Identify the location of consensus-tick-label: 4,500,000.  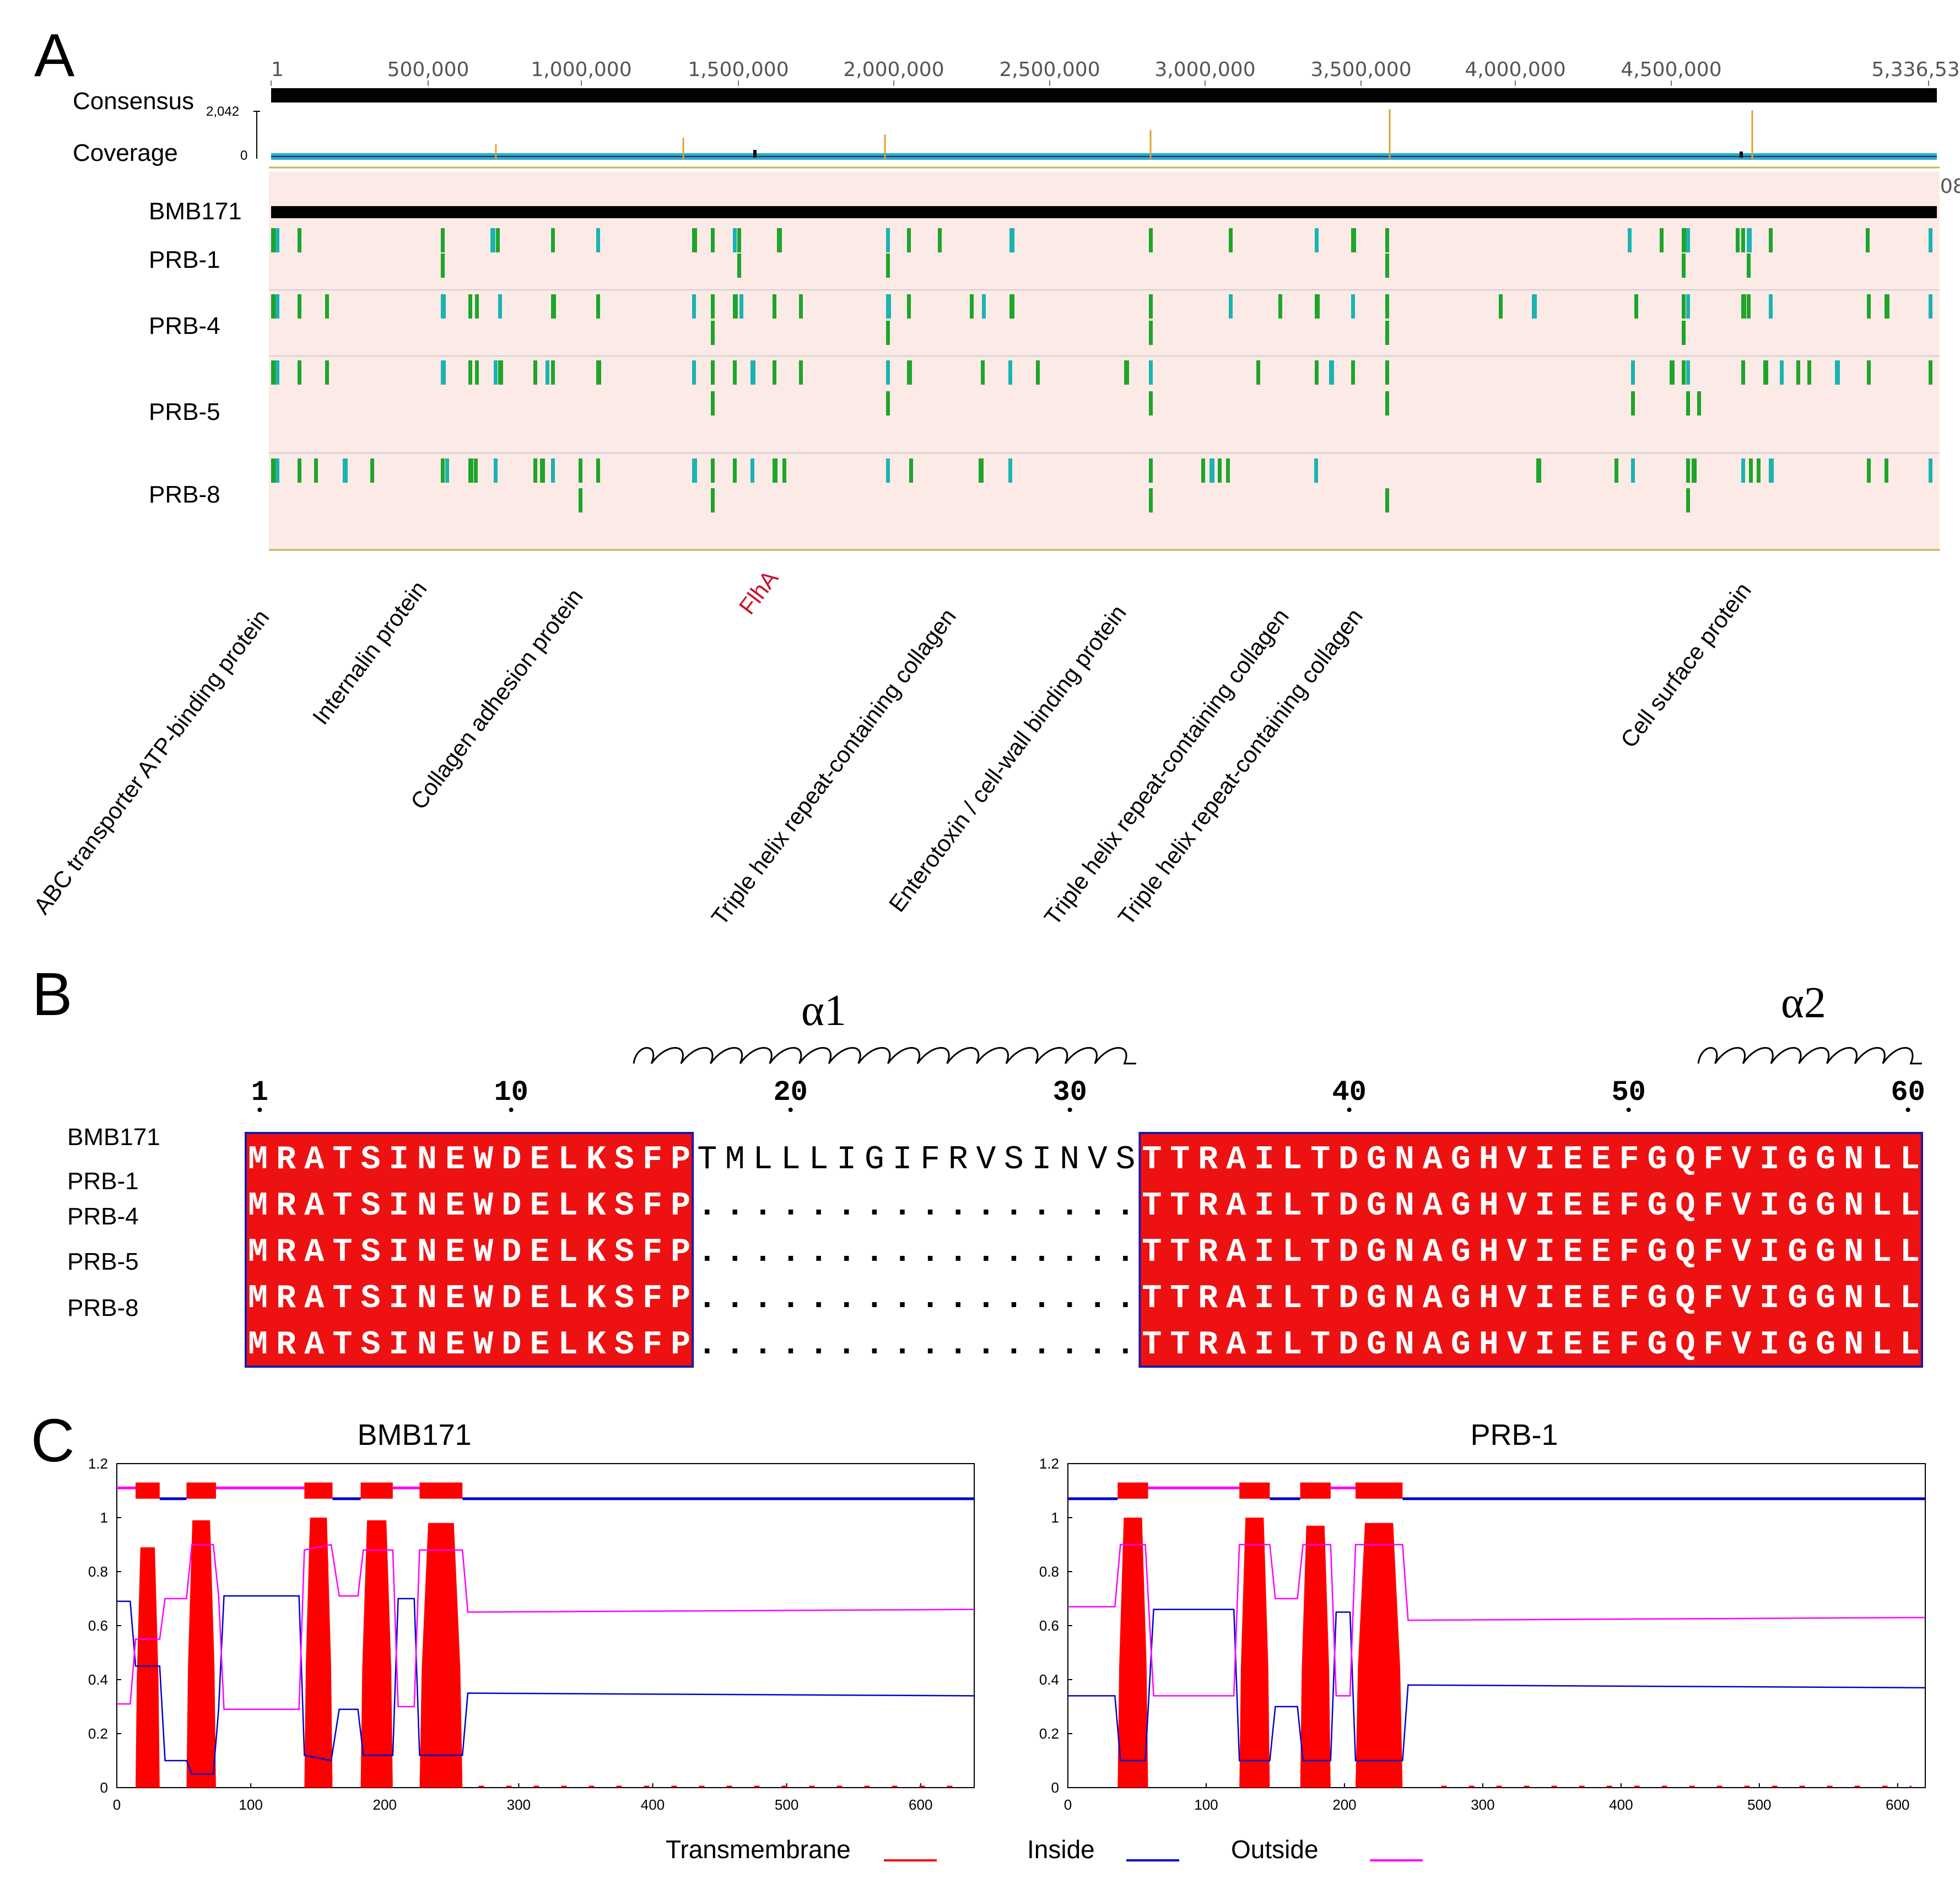
(1671, 69).